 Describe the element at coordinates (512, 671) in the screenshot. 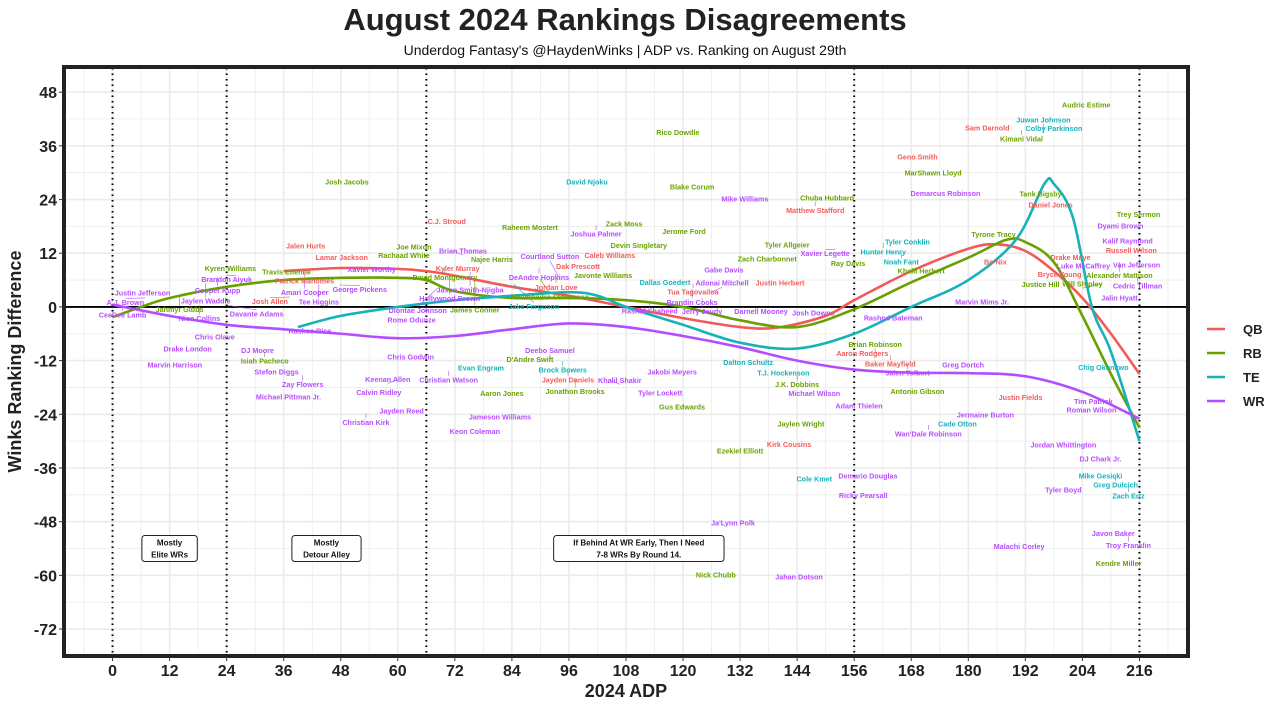

I see `x-tick-label: 84` at that location.